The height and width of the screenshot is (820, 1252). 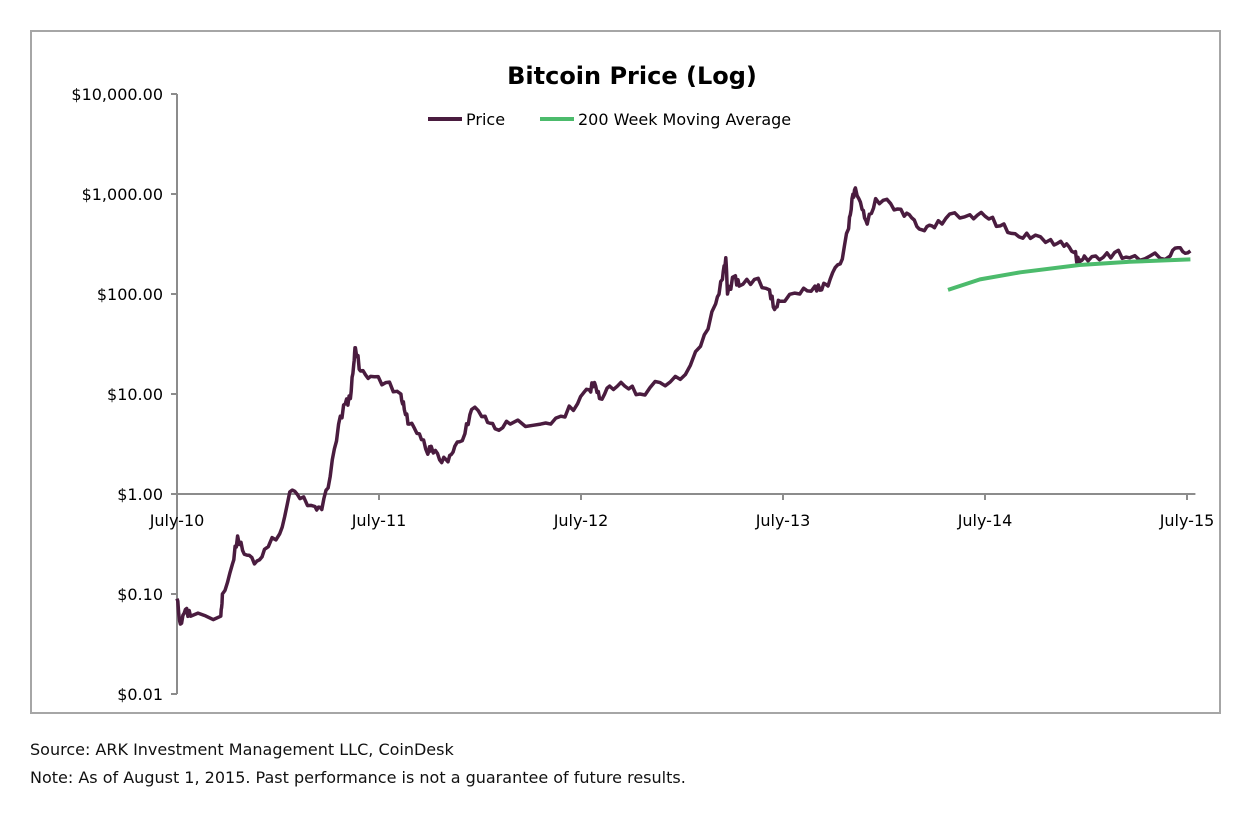 I want to click on y-tick-label: $100.00, so click(x=130, y=294).